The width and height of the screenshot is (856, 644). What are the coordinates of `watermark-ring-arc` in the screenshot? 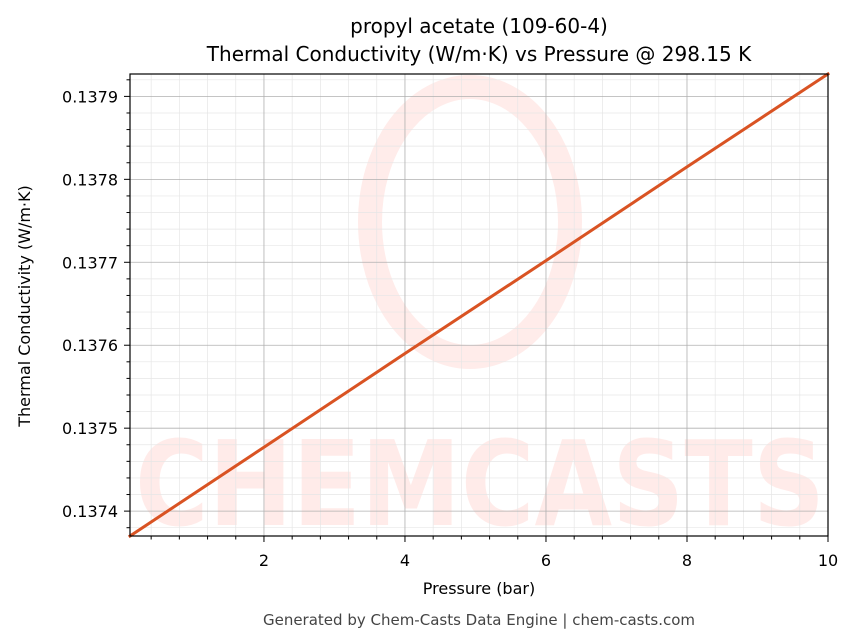 It's located at (470, 222).